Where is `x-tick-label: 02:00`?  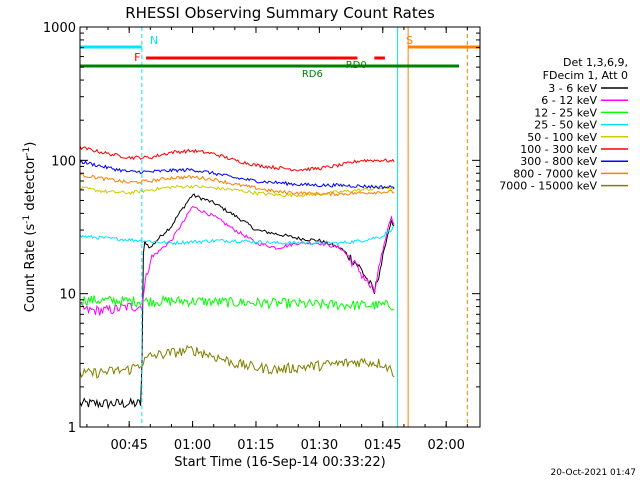 x-tick-label: 02:00 is located at coordinates (445, 445).